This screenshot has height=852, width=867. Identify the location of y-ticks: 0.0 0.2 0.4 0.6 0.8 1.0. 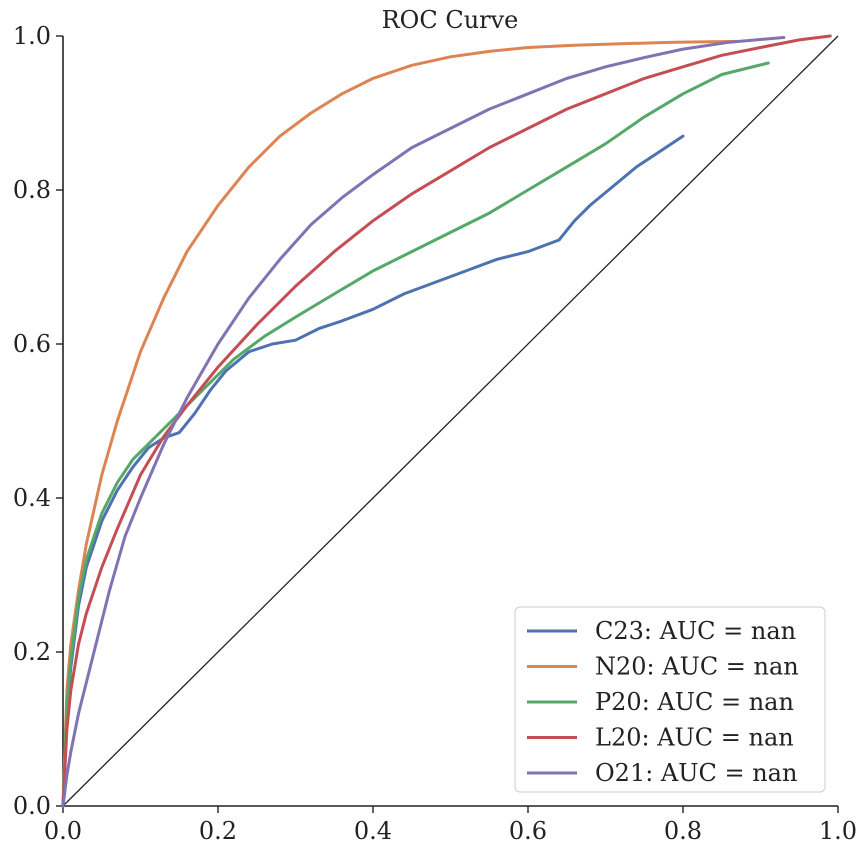
(38, 421).